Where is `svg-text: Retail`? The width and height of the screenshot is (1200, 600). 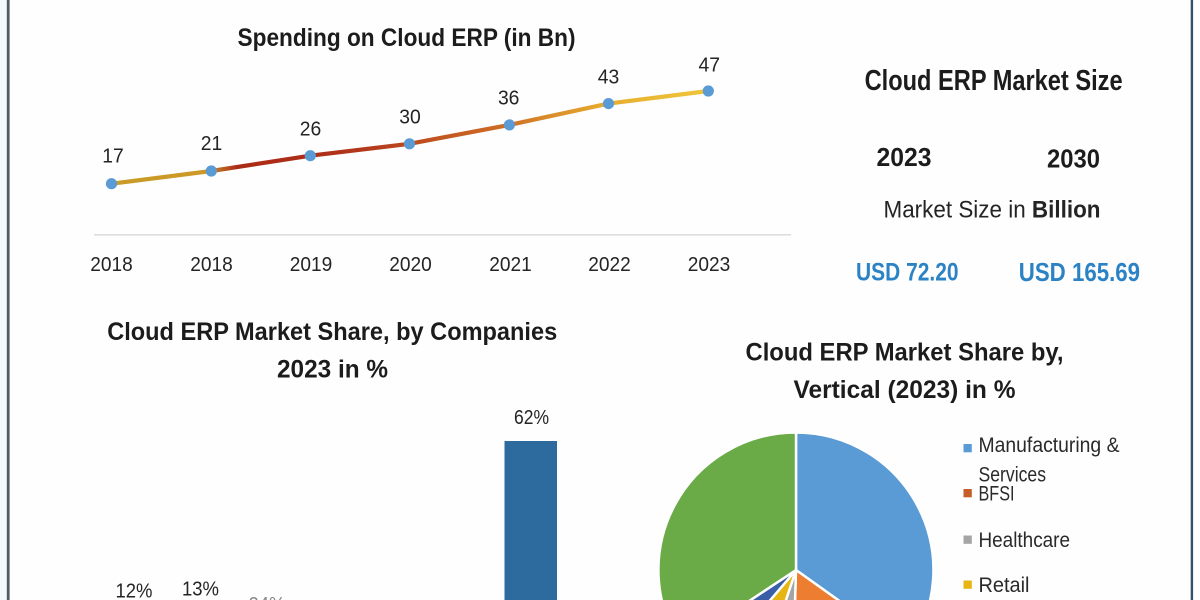
svg-text: Retail is located at coordinates (1004, 585).